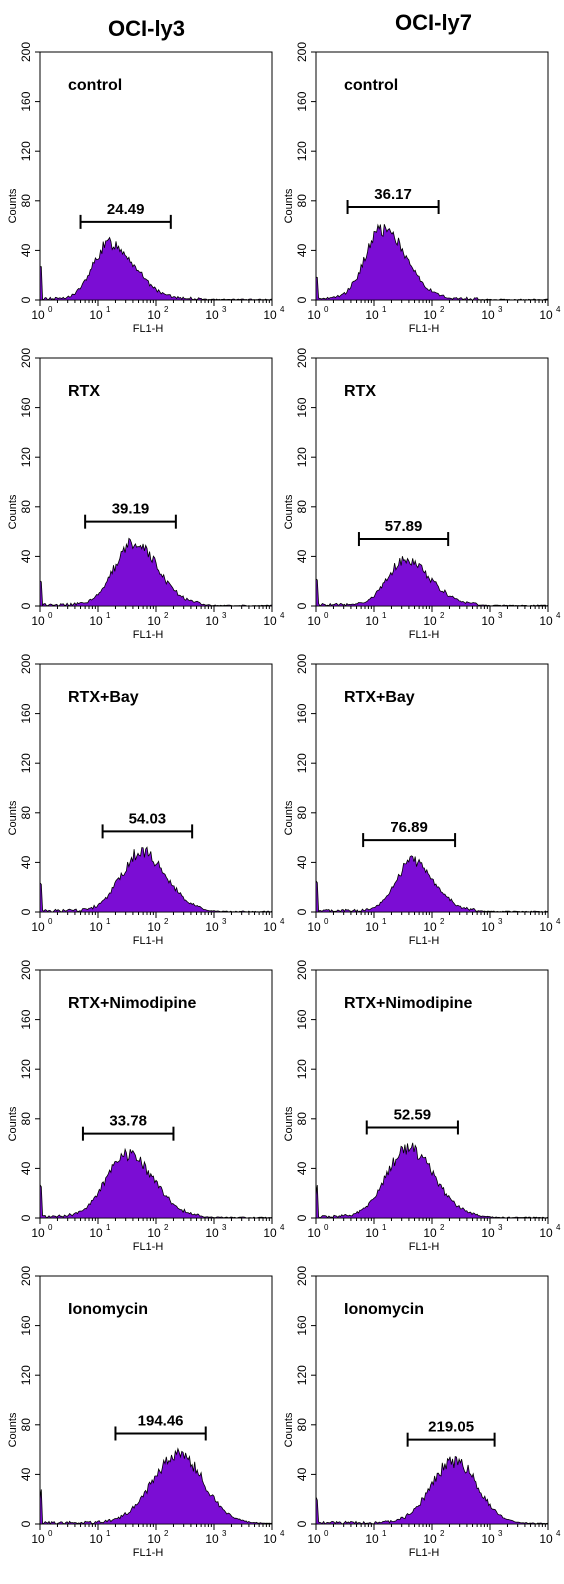 The image size is (564, 1584). Describe the element at coordinates (451, 1427) in the screenshot. I see `gate-value: 219.05` at that location.